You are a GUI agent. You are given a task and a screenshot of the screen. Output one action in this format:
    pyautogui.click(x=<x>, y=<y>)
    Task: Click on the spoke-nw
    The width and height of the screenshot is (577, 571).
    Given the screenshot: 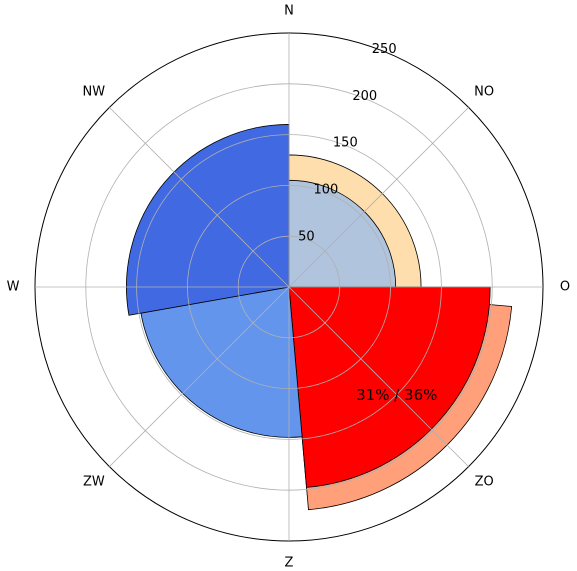 What is the action you would take?
    pyautogui.click(x=199, y=197)
    